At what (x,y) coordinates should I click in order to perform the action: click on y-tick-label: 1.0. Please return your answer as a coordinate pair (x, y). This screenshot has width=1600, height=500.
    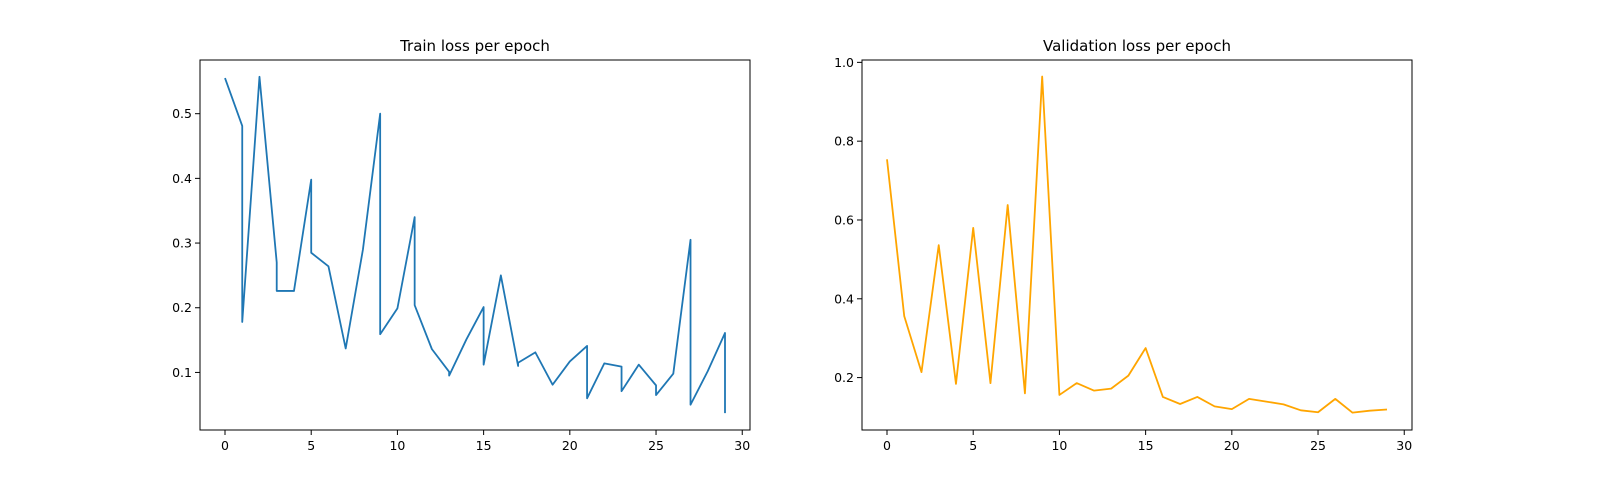
    Looking at the image, I should click on (844, 62).